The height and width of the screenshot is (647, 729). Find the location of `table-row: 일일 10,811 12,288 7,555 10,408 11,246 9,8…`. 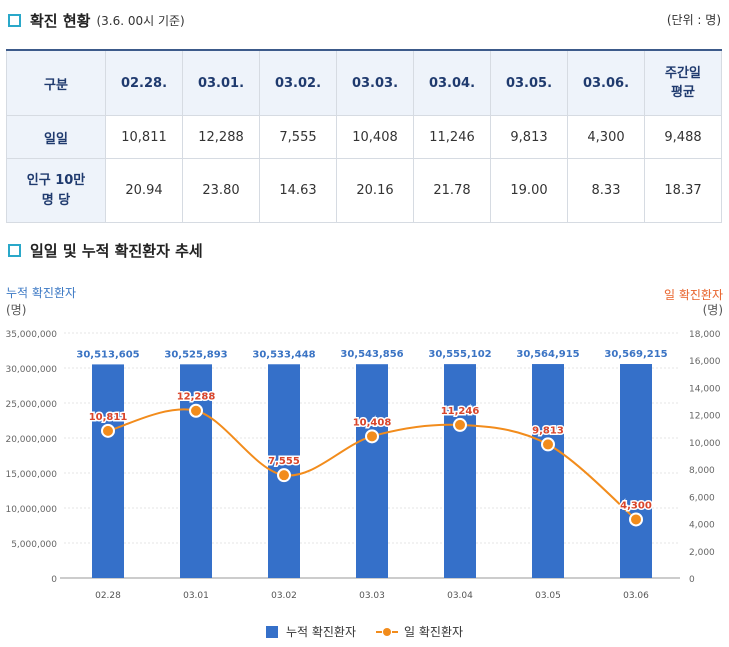

table-row: 일일 10,811 12,288 7,555 10,408 11,246 9,8… is located at coordinates (364, 137).